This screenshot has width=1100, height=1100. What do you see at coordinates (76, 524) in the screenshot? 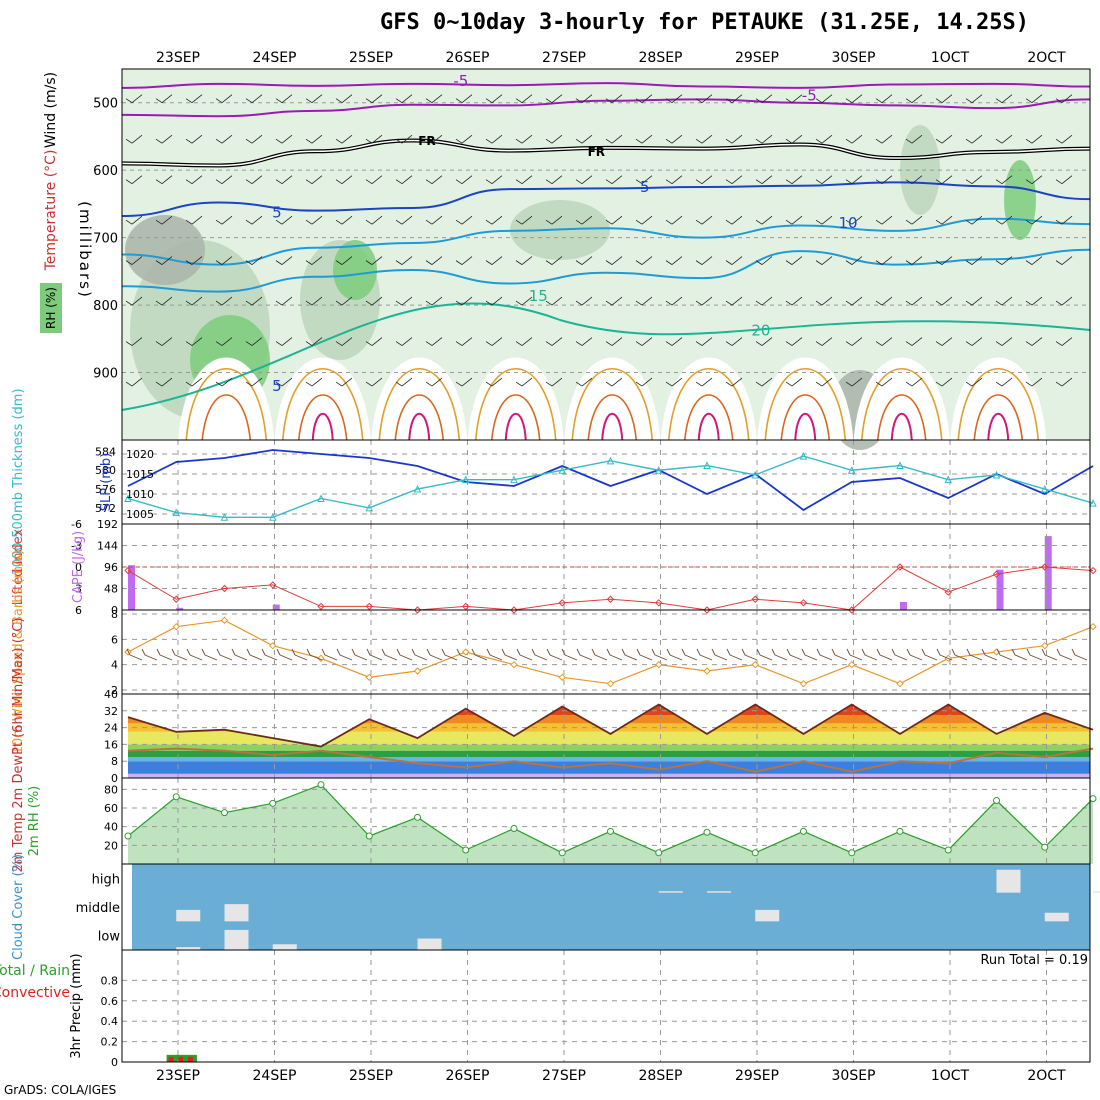
I see `y-tick-label: -6` at bounding box center [76, 524].